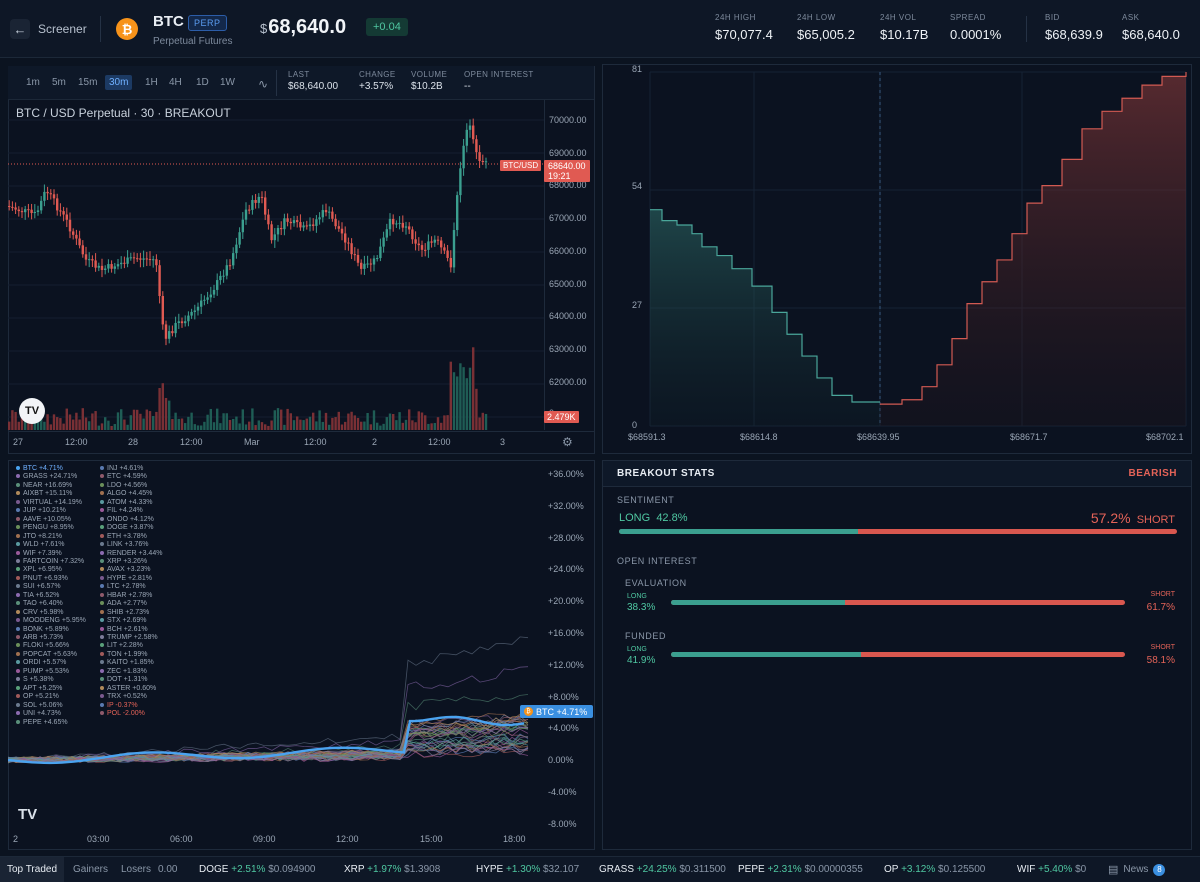  What do you see at coordinates (123, 697) in the screenshot?
I see `legend-item: TRX +0.52%` at bounding box center [123, 697].